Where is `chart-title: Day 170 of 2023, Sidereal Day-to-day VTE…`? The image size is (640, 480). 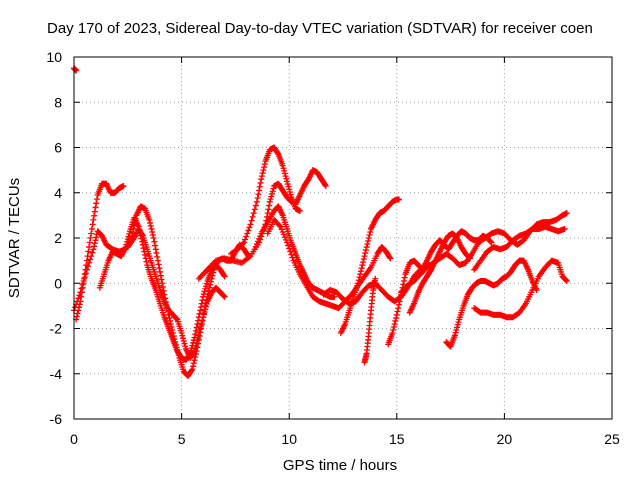
chart-title: Day 170 of 2023, Sidereal Day-to-day VTE… is located at coordinates (320, 28).